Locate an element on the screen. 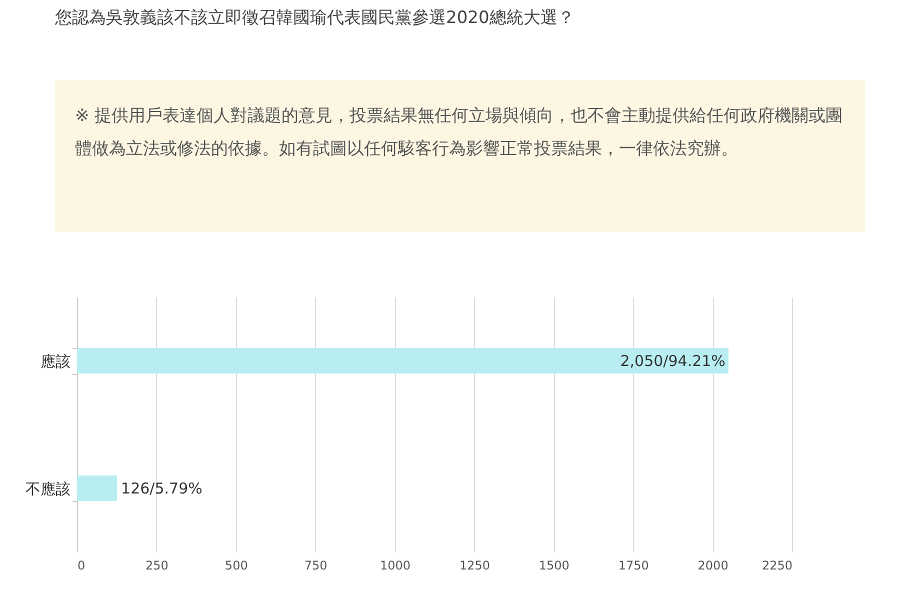 The image size is (900, 589). x-tick-label: 1500 is located at coordinates (554, 565).